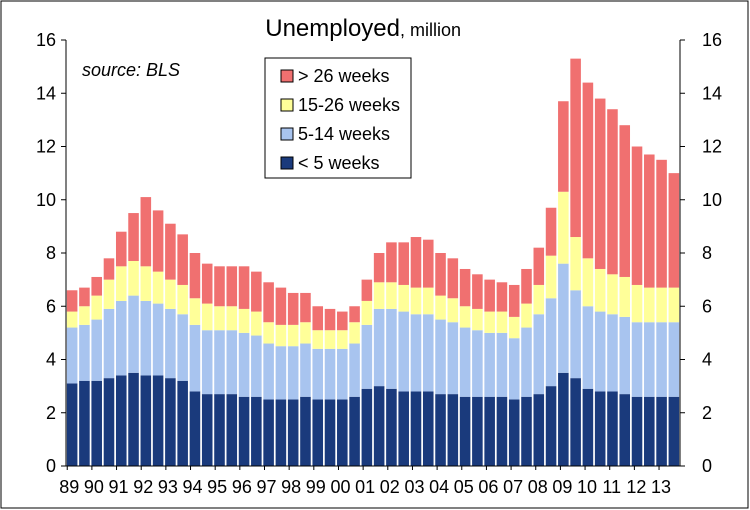 The height and width of the screenshot is (510, 750). I want to click on legend-label: < 5 weeks, so click(339, 163).